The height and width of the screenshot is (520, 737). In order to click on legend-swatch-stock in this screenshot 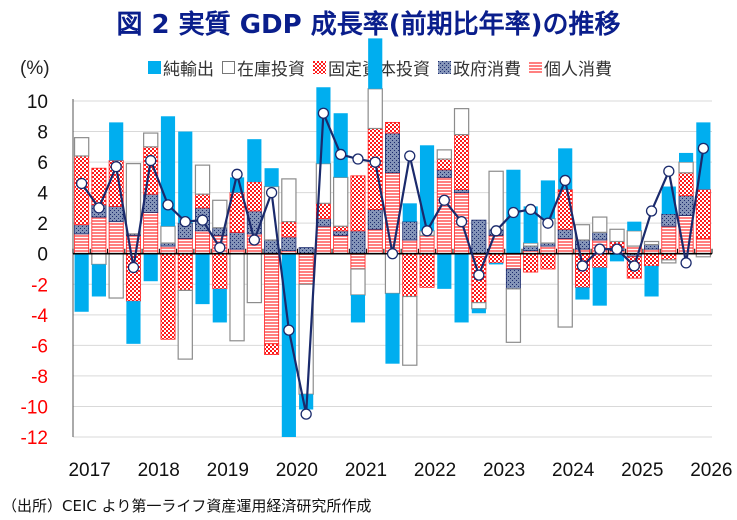, I will do `click(228, 67)`.